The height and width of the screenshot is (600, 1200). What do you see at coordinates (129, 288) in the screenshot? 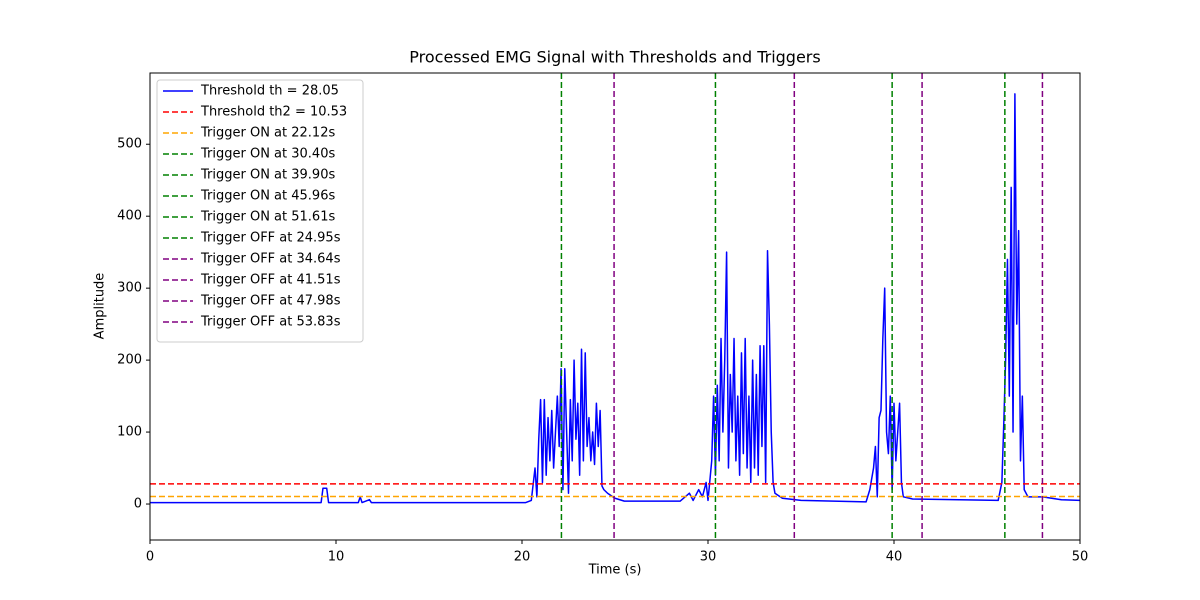
I see `y-tick-label: 300` at bounding box center [129, 288].